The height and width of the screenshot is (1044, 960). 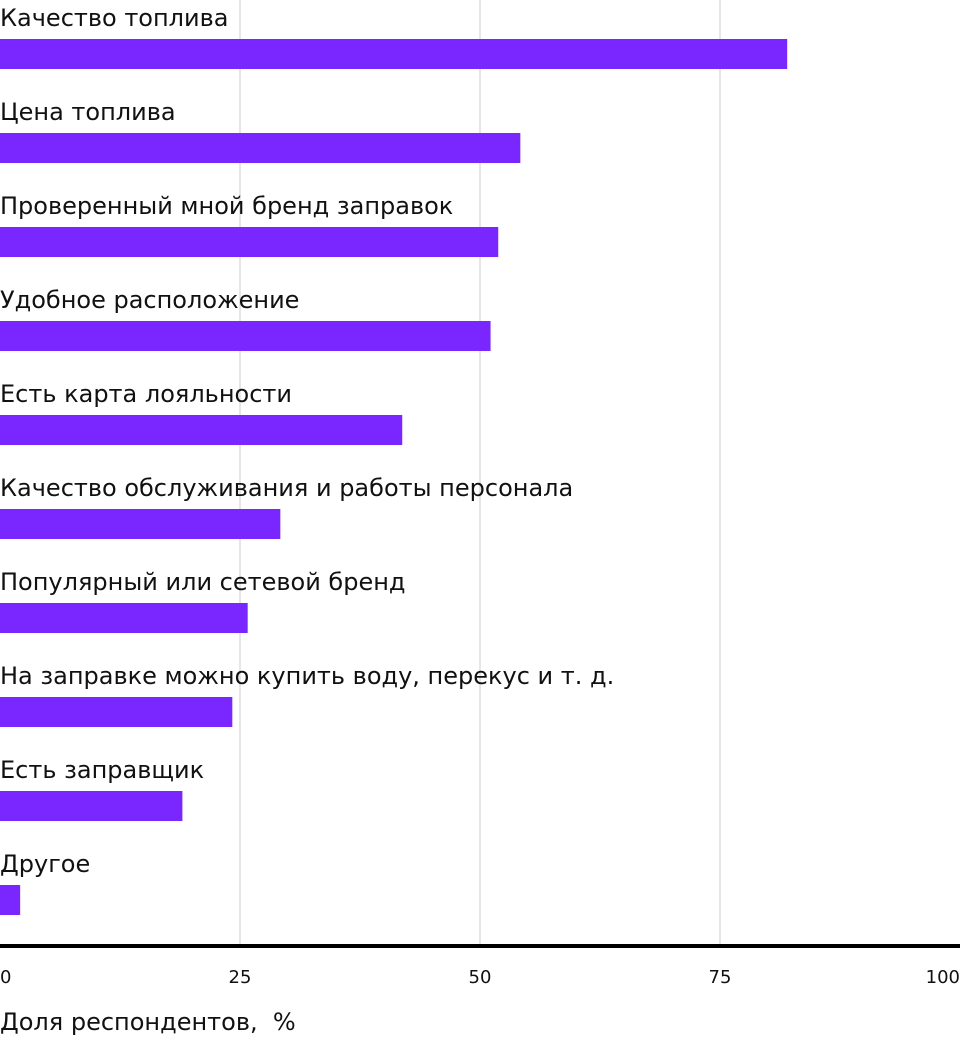 I want to click on category-label-5: Качество обслуживания и работы персонала, so click(x=286, y=488).